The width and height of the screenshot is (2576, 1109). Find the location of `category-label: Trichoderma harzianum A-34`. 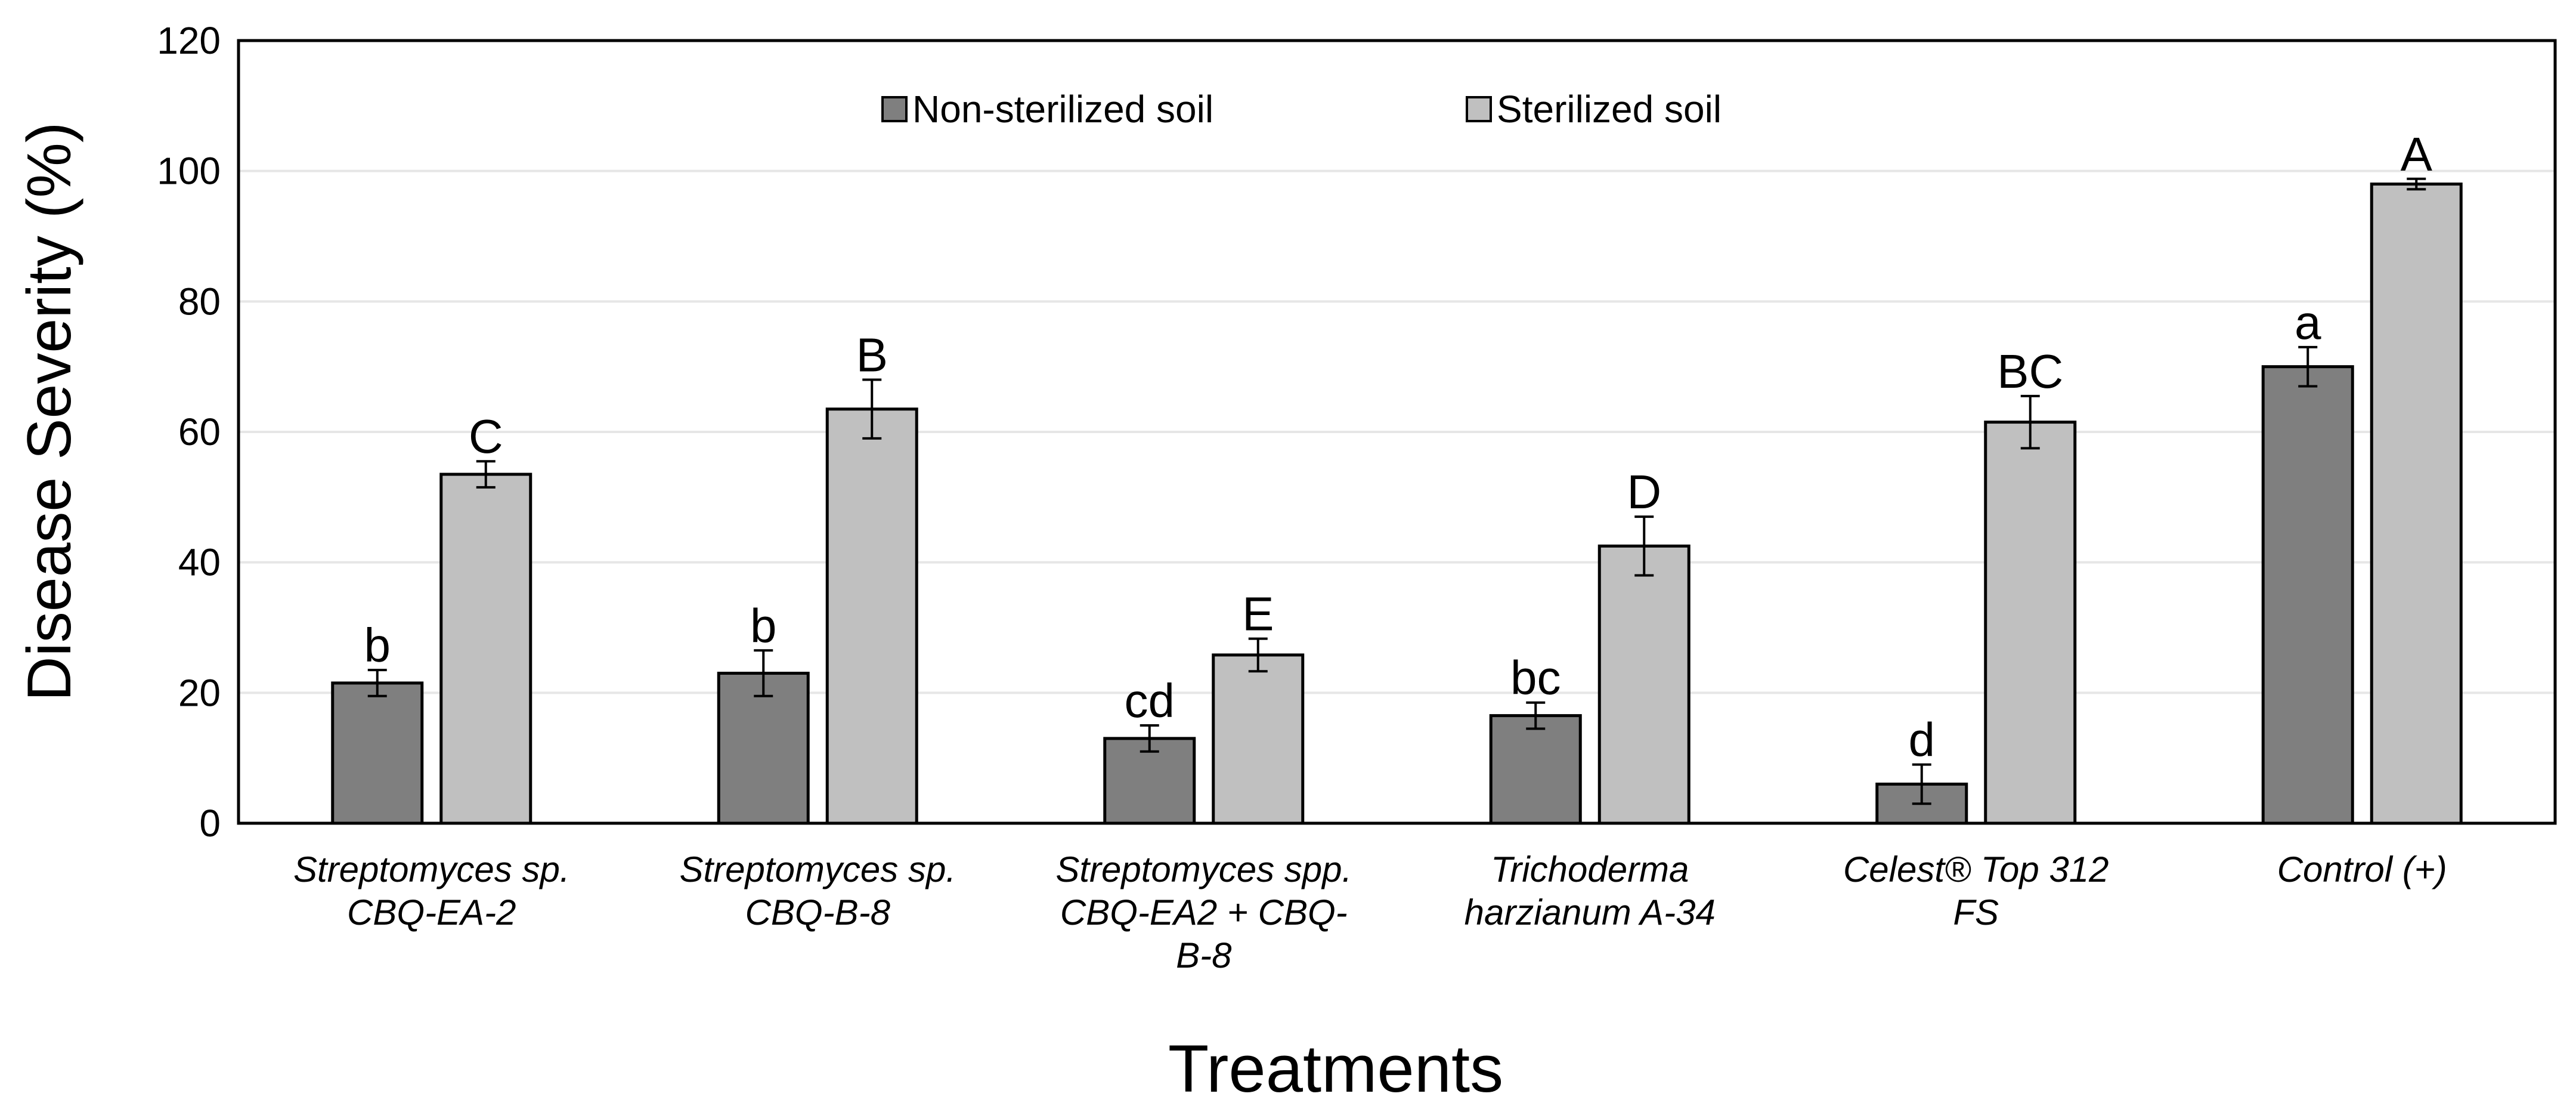

category-label: Trichoderma harzianum A-34 is located at coordinates (1591, 891).